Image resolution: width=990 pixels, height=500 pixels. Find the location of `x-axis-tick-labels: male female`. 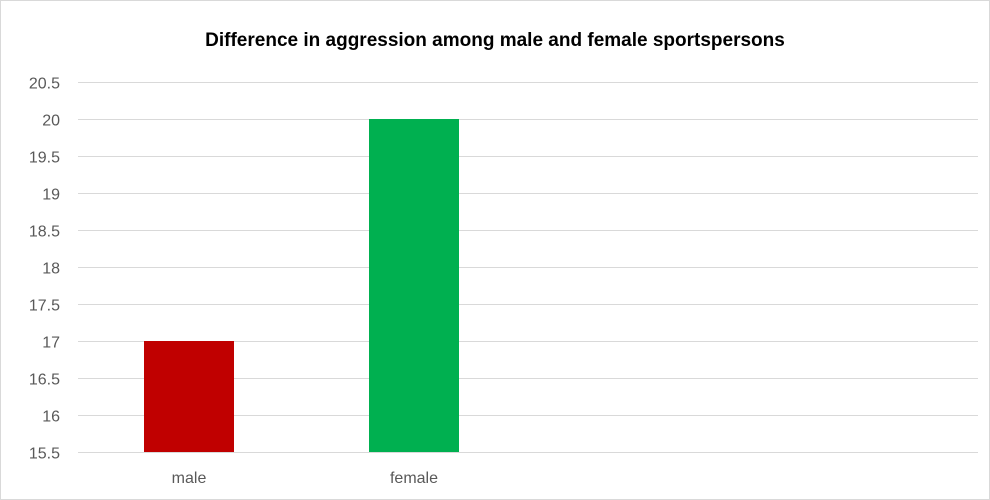

x-axis-tick-labels: male female is located at coordinates (305, 478).